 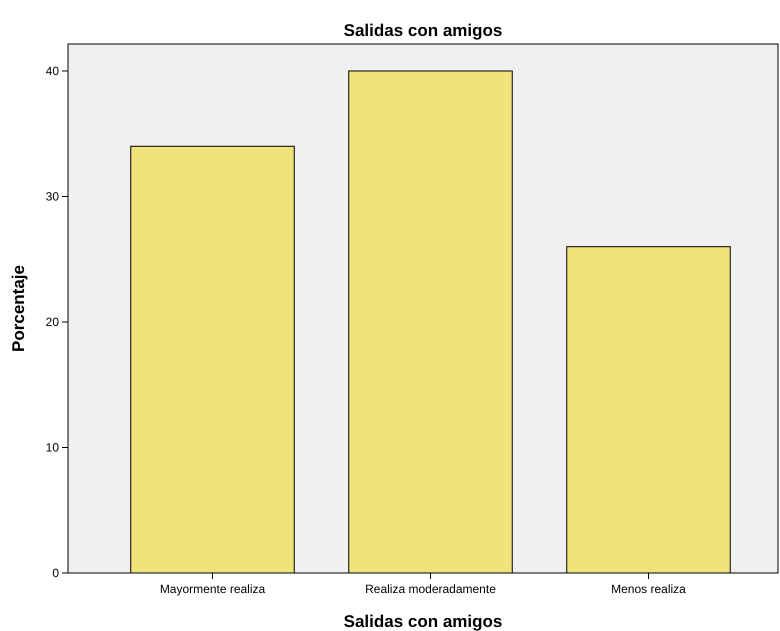 I want to click on y-axis-title: Porcentaje, so click(x=18, y=308).